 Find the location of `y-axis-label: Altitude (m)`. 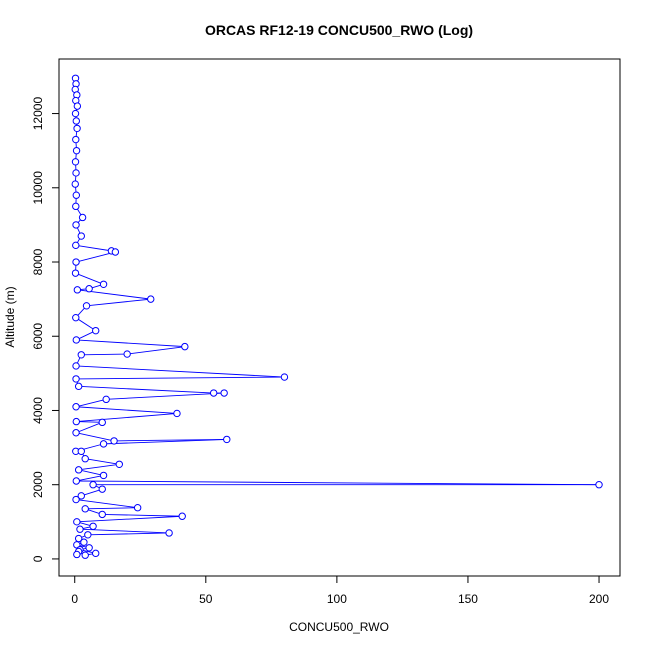

y-axis-label: Altitude (m) is located at coordinates (10, 316).